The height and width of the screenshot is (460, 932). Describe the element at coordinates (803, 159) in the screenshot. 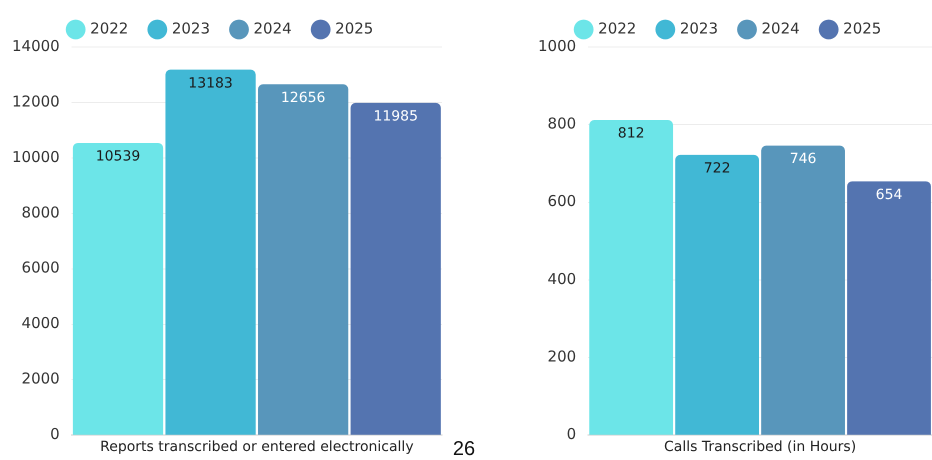

I see `data-label: 746` at that location.